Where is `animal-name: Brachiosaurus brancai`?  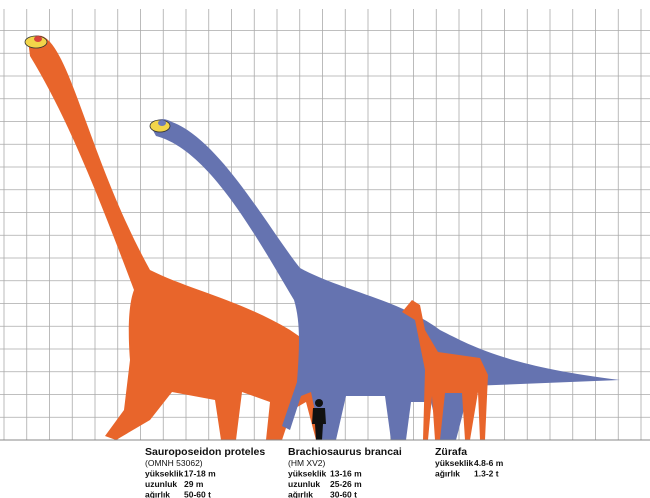
animal-name: Brachiosaurus brancai is located at coordinates (345, 452).